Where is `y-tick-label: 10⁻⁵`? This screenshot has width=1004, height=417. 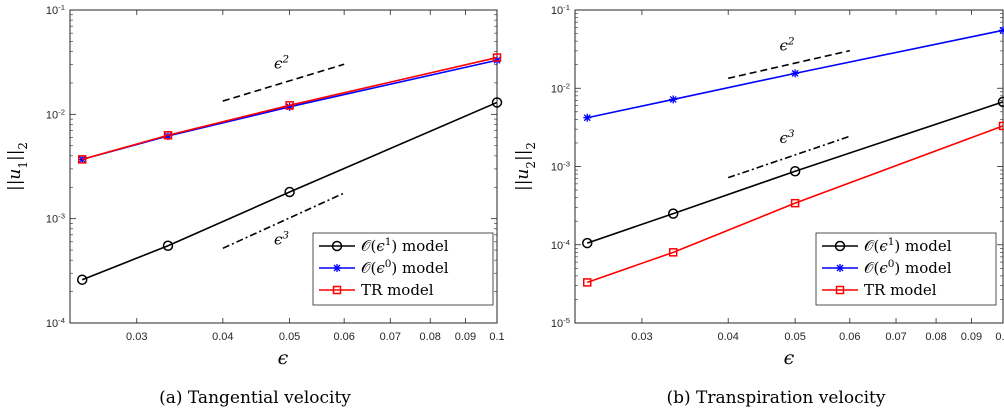
y-tick-label: 10⁻⁵ is located at coordinates (560, 323).